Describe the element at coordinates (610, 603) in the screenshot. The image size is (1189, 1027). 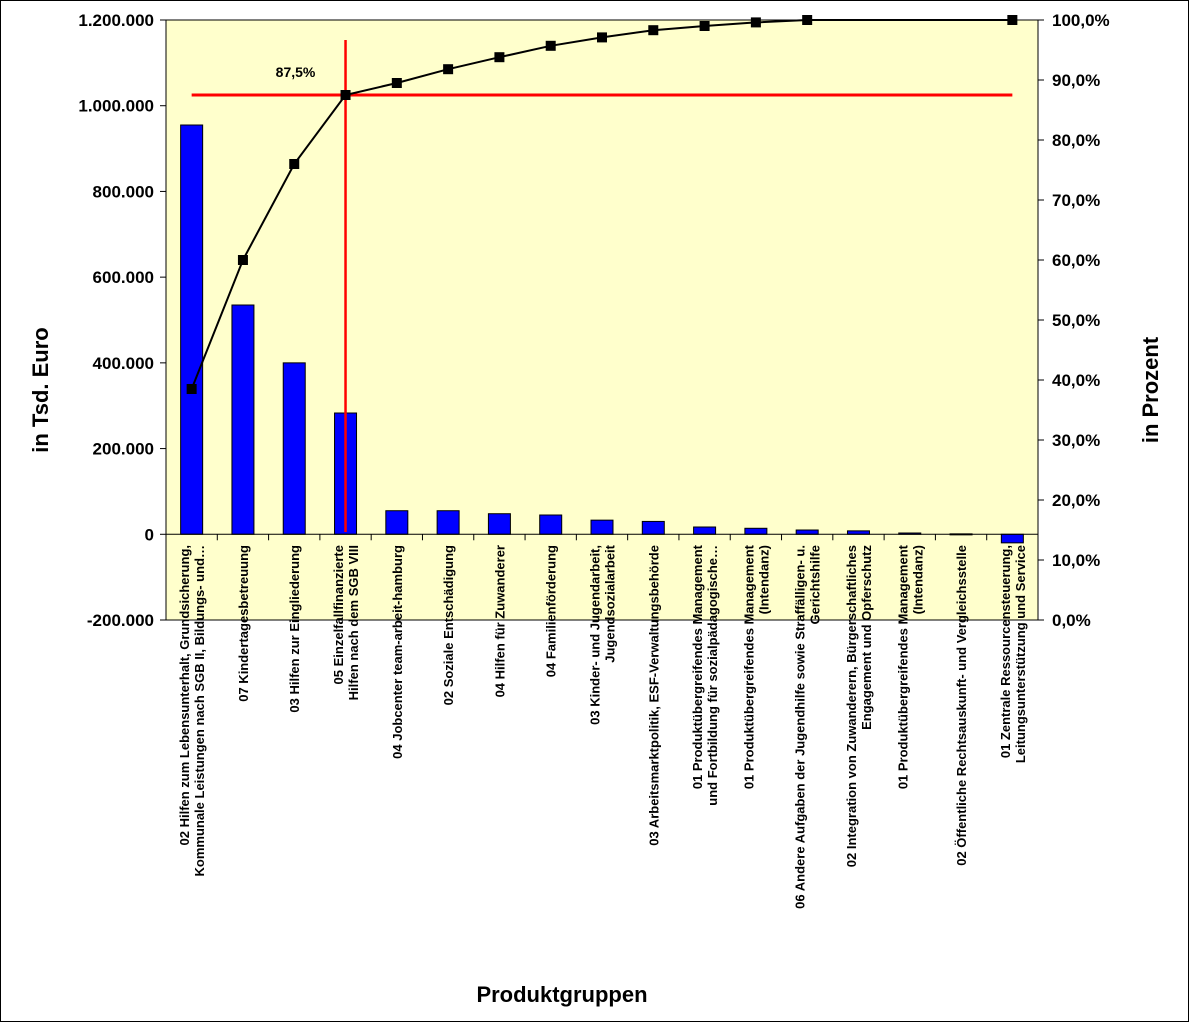
I see `x-category-label: Jugendsozialarbeit` at that location.